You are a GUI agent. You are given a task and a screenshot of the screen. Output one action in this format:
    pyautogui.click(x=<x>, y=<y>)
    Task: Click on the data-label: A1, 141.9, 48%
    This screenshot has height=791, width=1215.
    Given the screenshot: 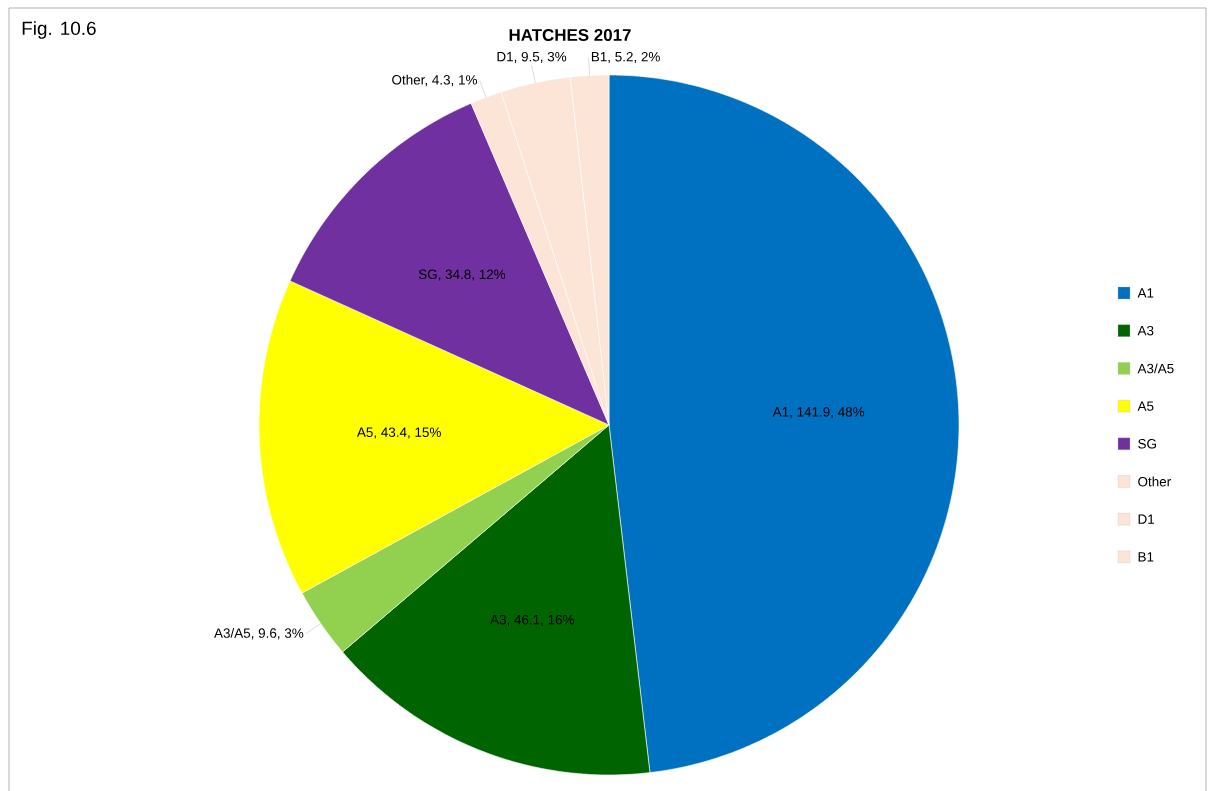 What is the action you would take?
    pyautogui.click(x=818, y=413)
    